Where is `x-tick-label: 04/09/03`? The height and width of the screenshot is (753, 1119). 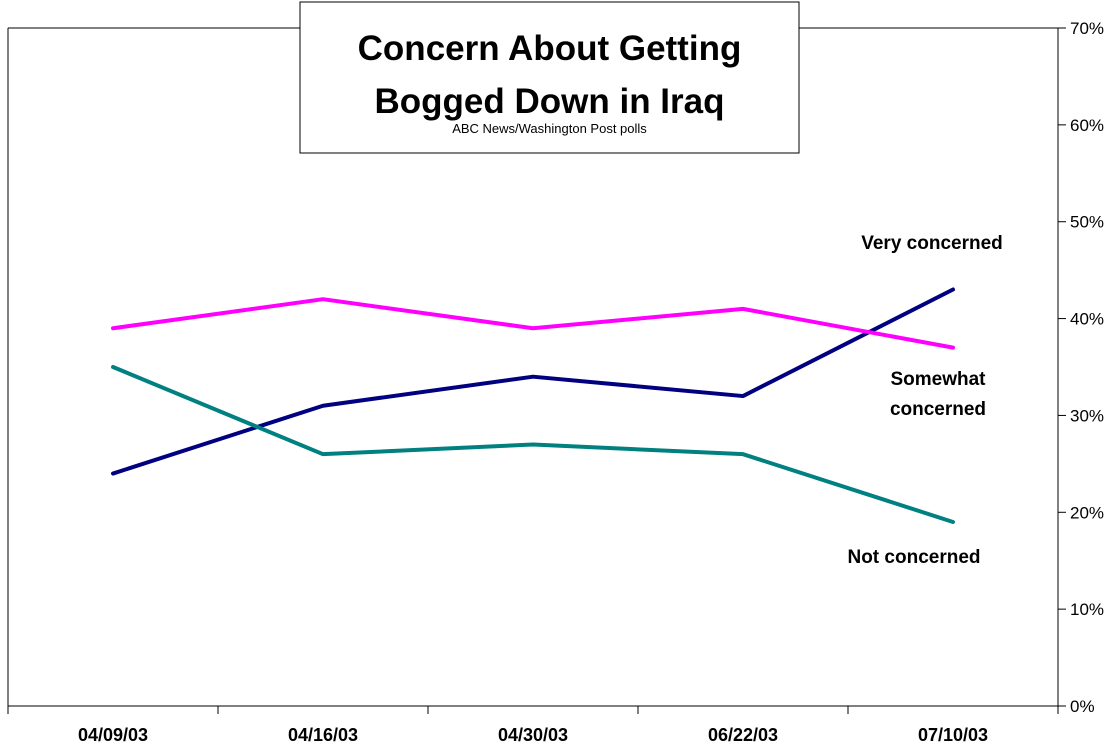 x-tick-label: 04/09/03 is located at coordinates (113, 735).